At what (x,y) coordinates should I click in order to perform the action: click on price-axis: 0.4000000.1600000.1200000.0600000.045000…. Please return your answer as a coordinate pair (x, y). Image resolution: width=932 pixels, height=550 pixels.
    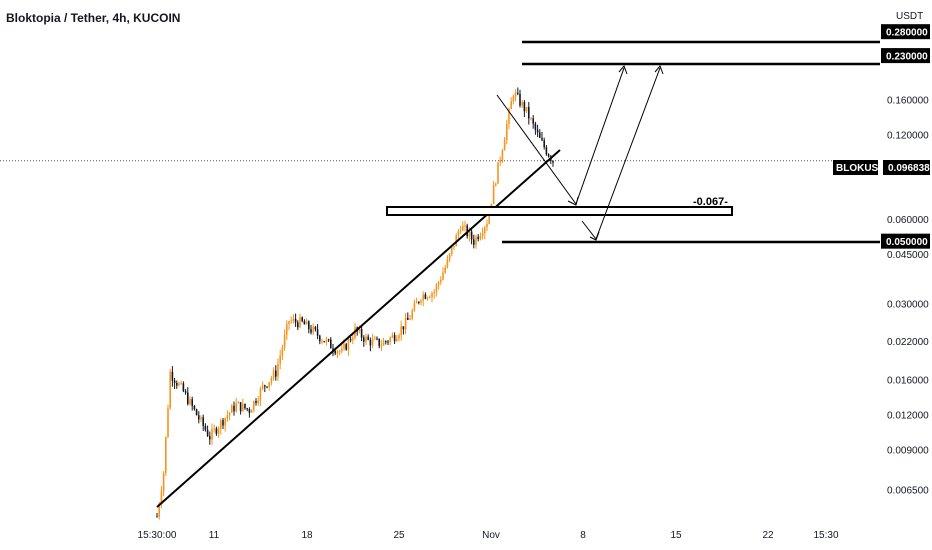
    Looking at the image, I should click on (908, 248).